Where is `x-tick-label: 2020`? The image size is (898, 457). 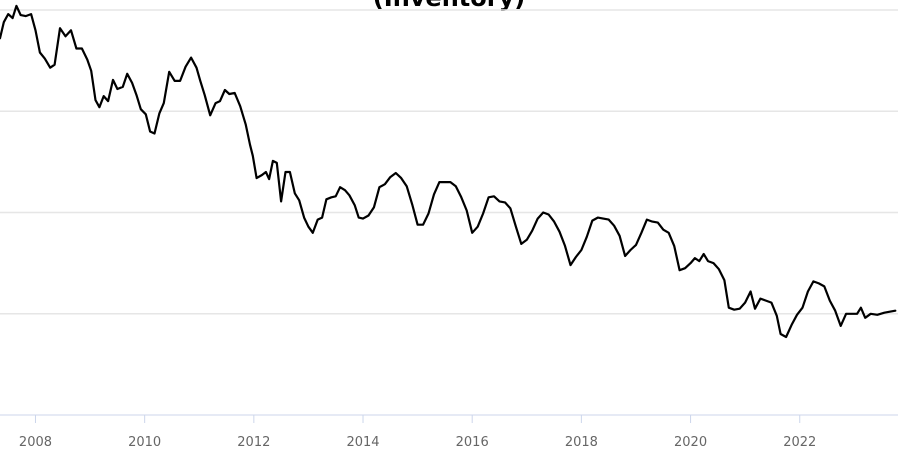
x-tick-label: 2020 is located at coordinates (690, 442).